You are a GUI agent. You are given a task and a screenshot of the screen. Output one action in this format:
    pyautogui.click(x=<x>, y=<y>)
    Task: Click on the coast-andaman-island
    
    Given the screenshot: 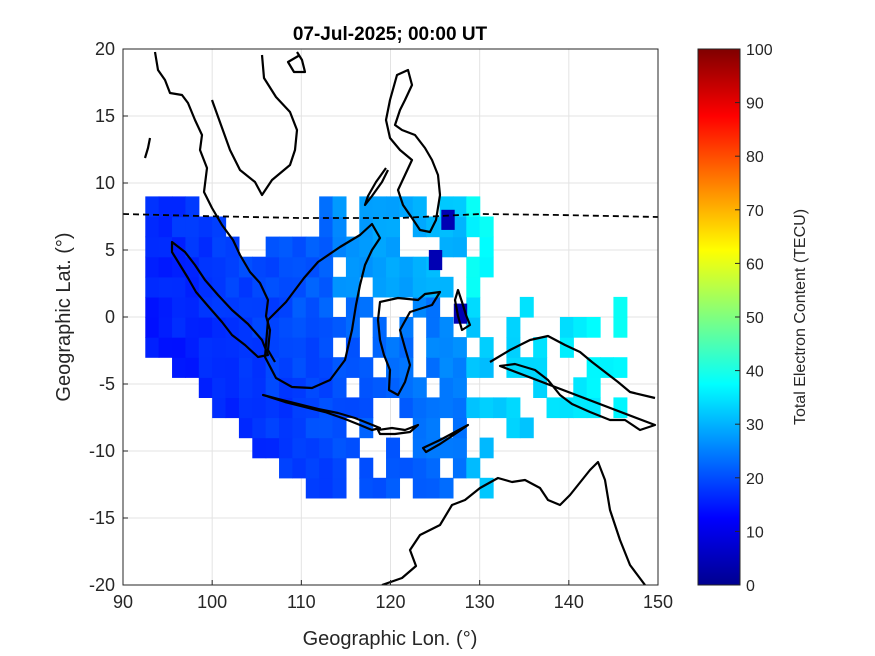 What is the action you would take?
    pyautogui.click(x=147, y=148)
    